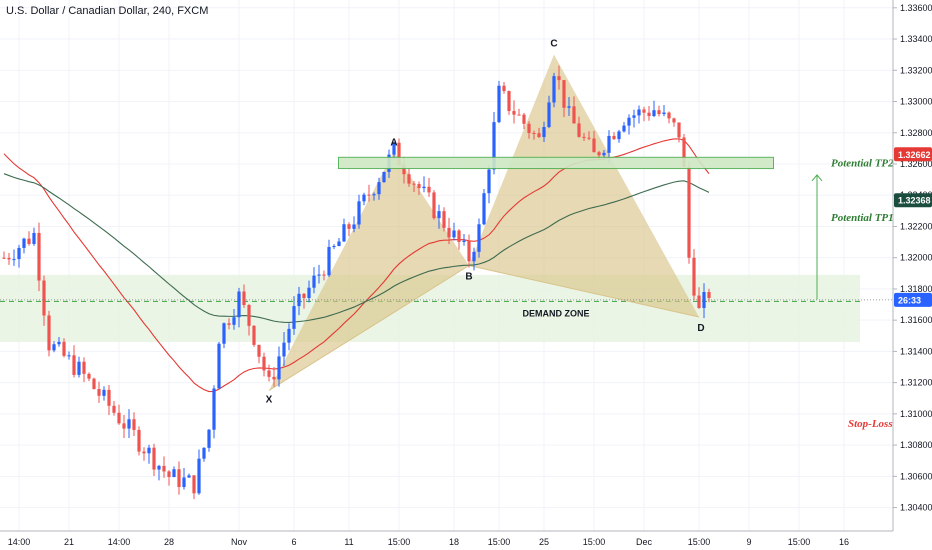 This screenshot has height=550, width=932. What do you see at coordinates (107, 11) in the screenshot?
I see `chart-title: U.S. Dollar / Canadian Dollar, 240, FXCM` at bounding box center [107, 11].